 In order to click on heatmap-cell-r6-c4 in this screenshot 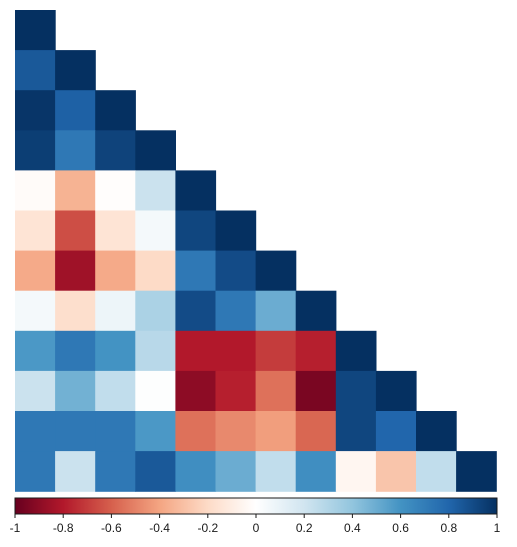, I will do `click(196, 271)`.